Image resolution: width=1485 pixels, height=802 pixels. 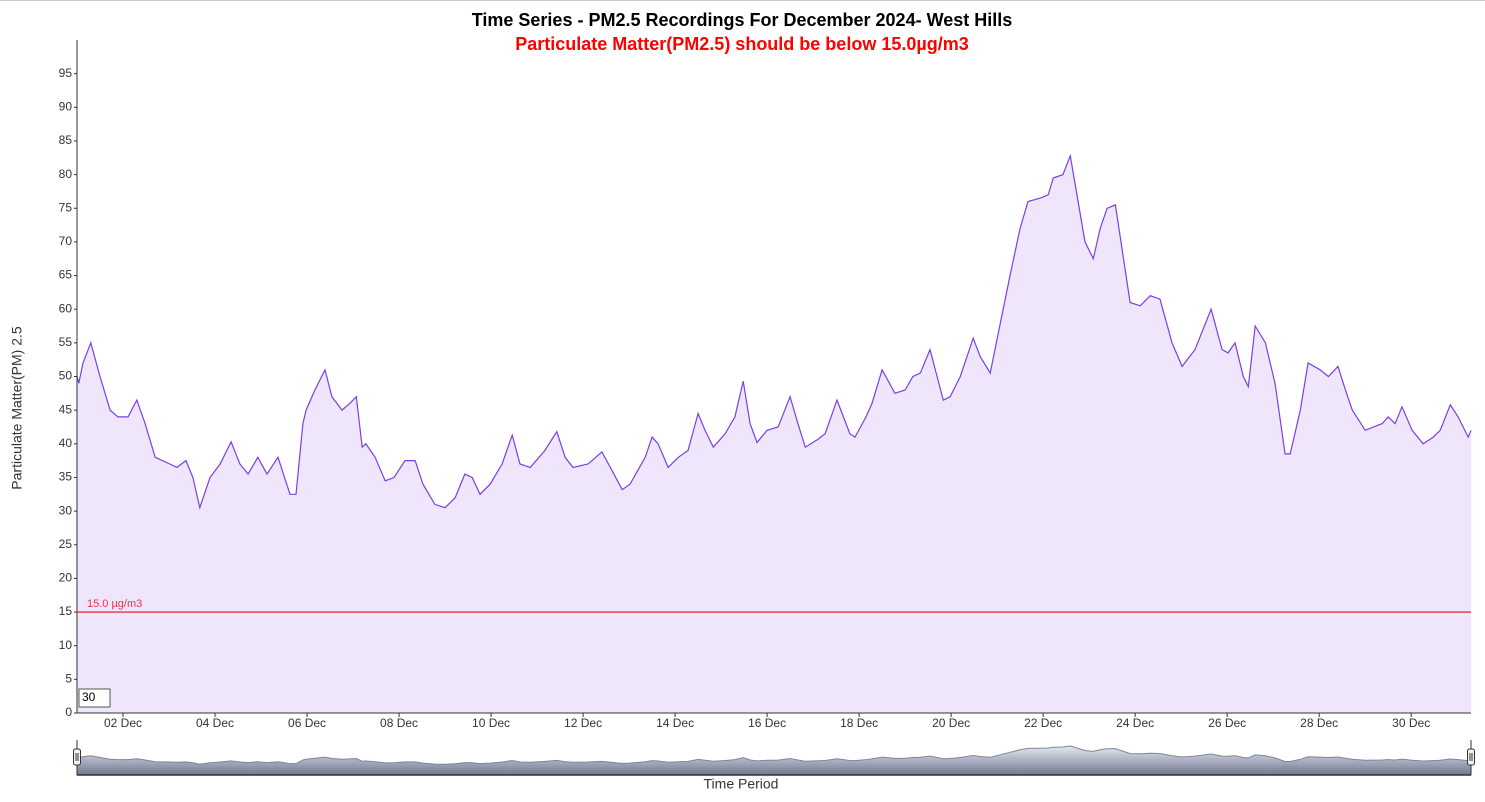 I want to click on y-tick-label: 90, so click(x=66, y=106).